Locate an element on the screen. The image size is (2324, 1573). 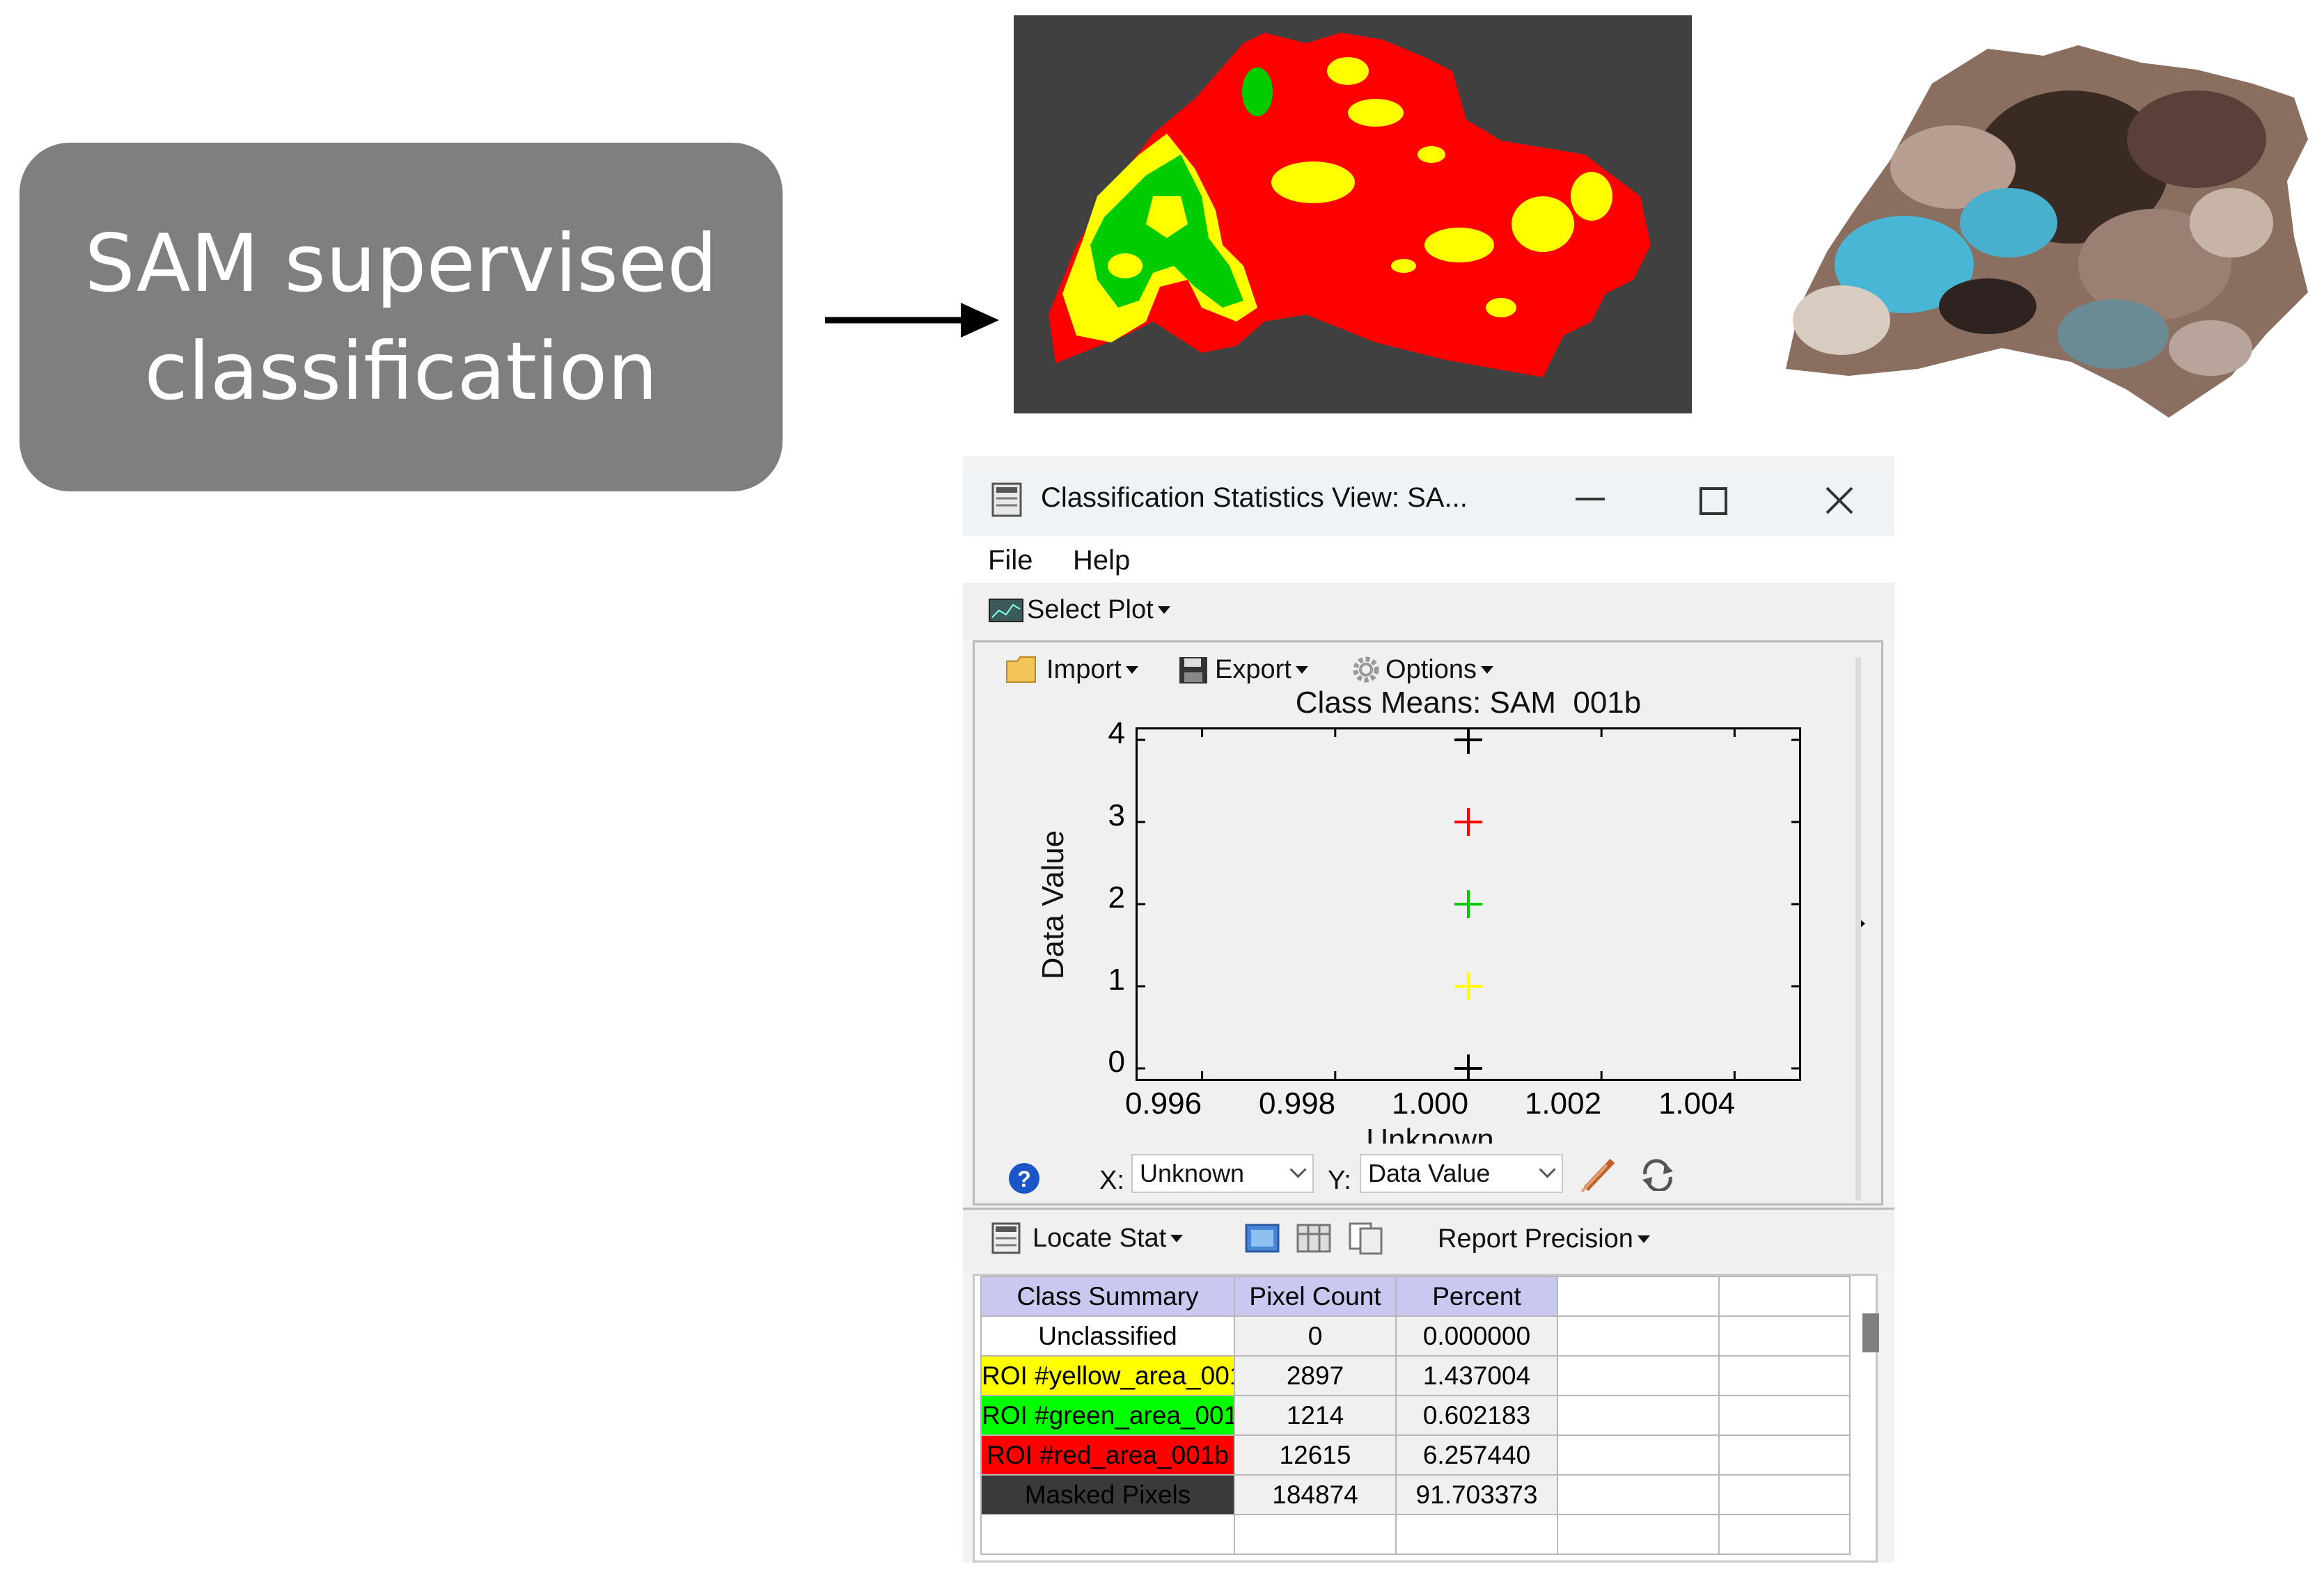
table-row: Masked Pixels 184874 91.703373 is located at coordinates (1415, 1495).